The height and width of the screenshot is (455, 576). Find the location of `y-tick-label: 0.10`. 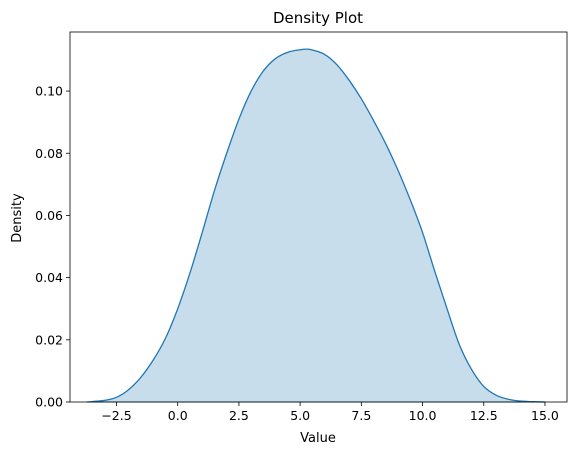

y-tick-label: 0.10 is located at coordinates (49, 91).